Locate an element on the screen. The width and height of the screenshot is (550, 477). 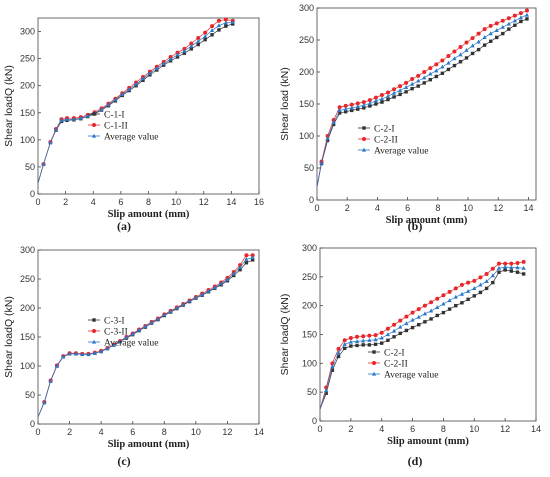
x-tick-label: 12 is located at coordinates (505, 429).